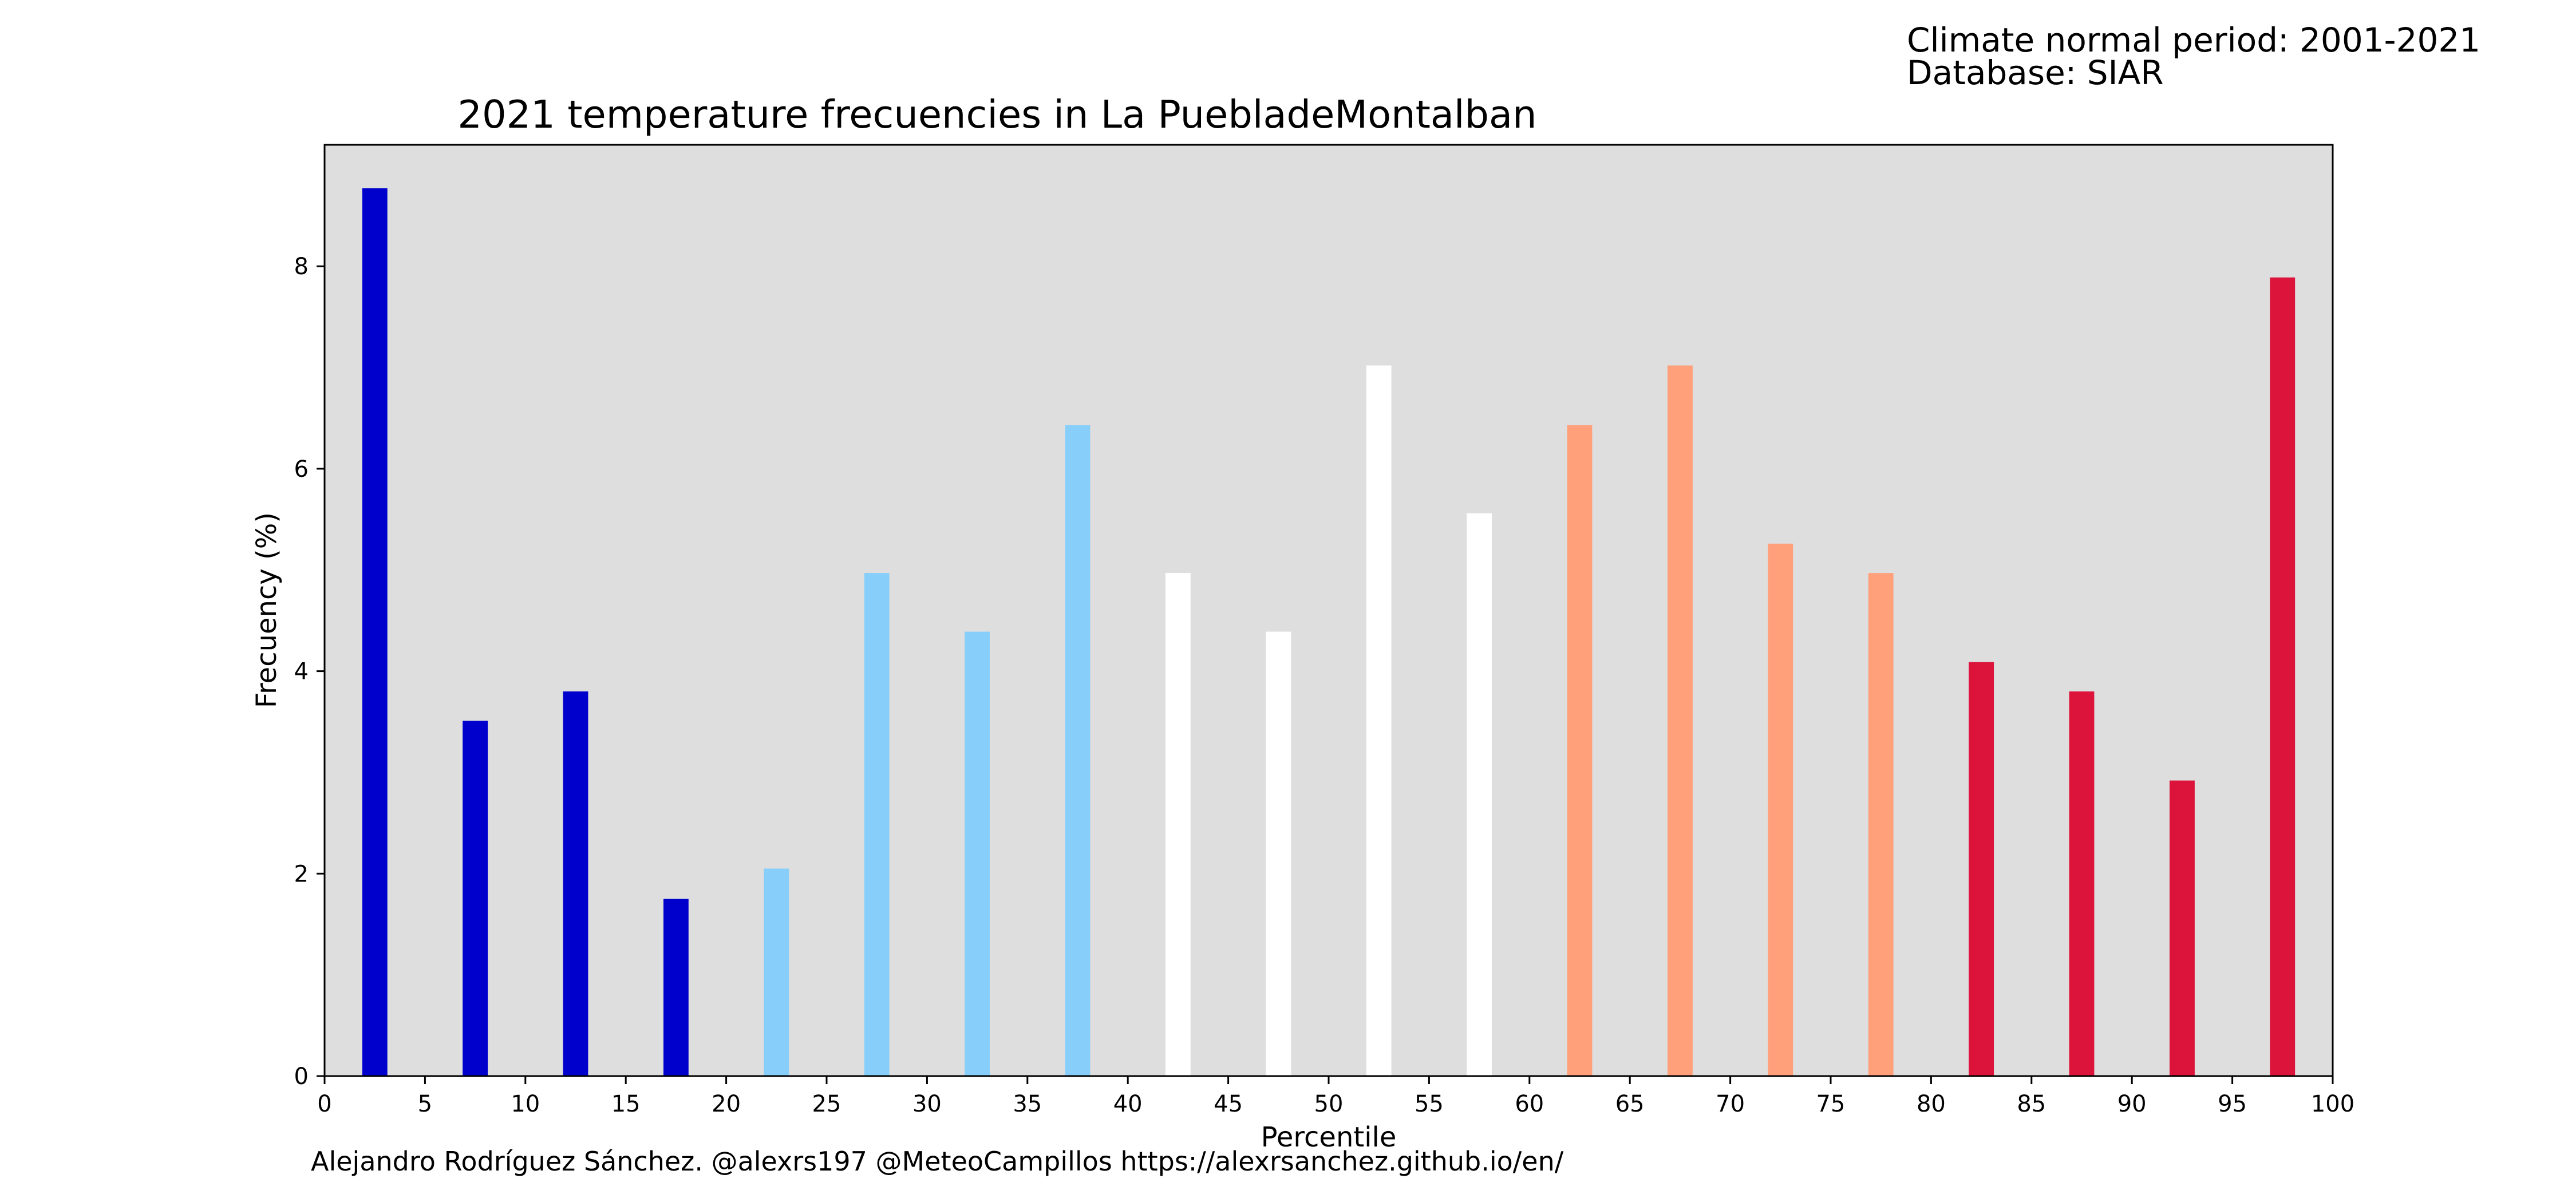 The height and width of the screenshot is (1202, 2576). I want to click on x-tick-label: 35, so click(1027, 1104).